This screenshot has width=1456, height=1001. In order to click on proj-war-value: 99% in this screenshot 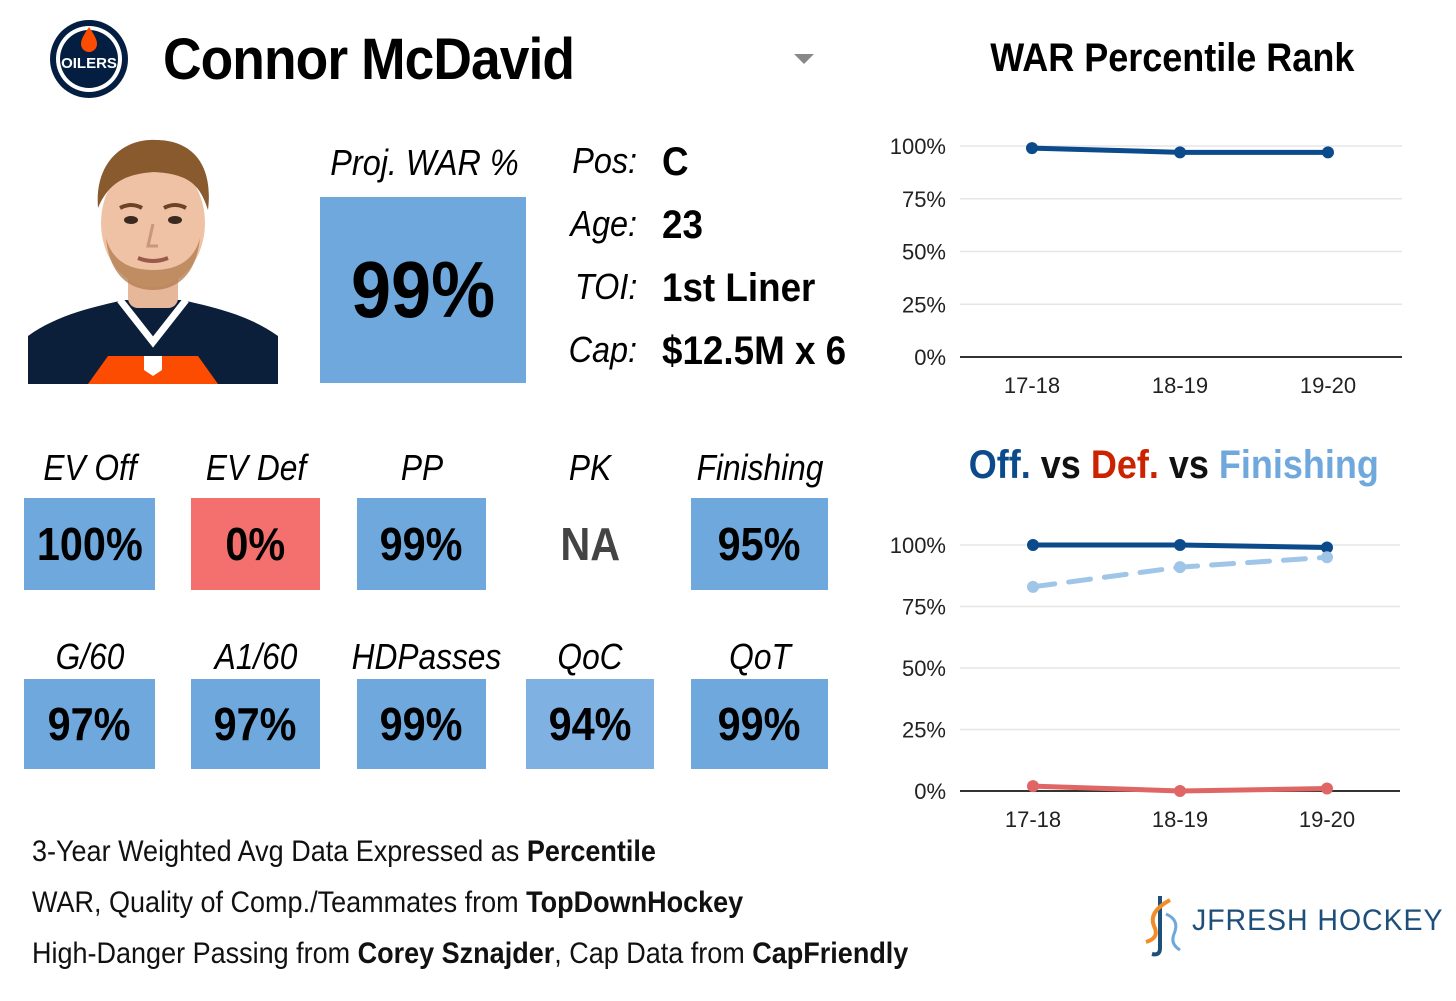, I will do `click(423, 289)`.